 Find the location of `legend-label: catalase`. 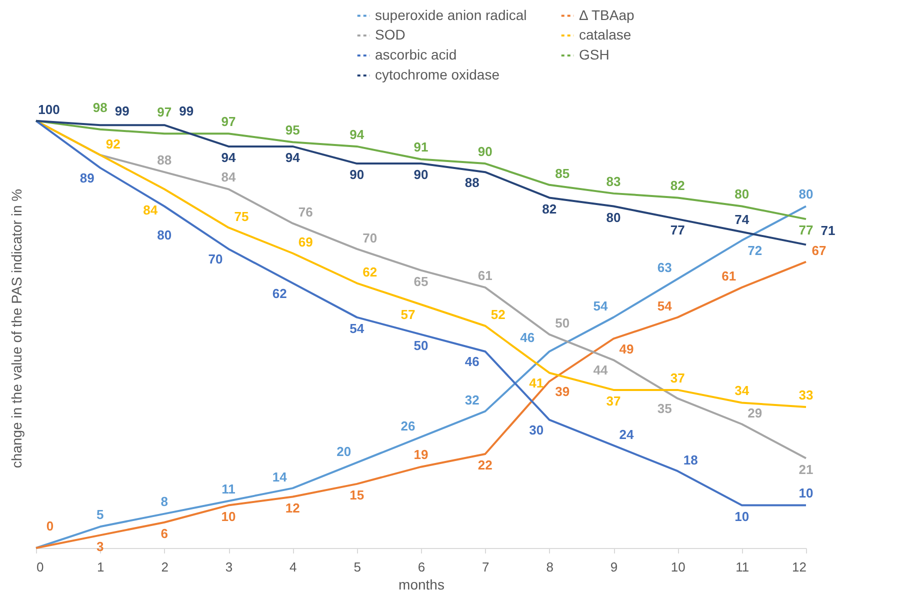

legend-label: catalase is located at coordinates (605, 34).